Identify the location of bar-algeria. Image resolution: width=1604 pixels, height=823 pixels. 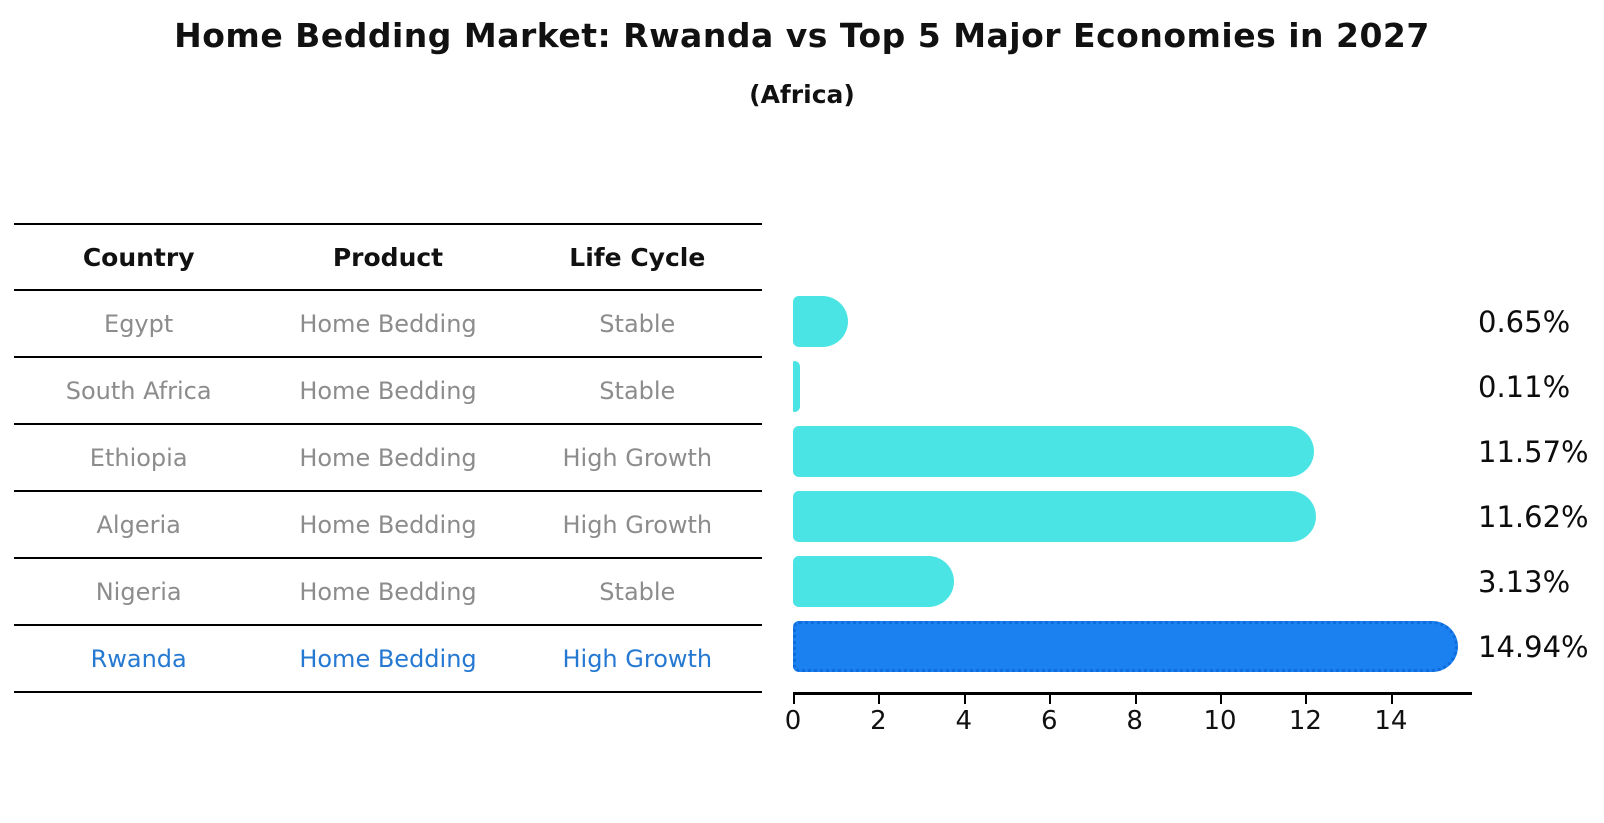
(1055, 516).